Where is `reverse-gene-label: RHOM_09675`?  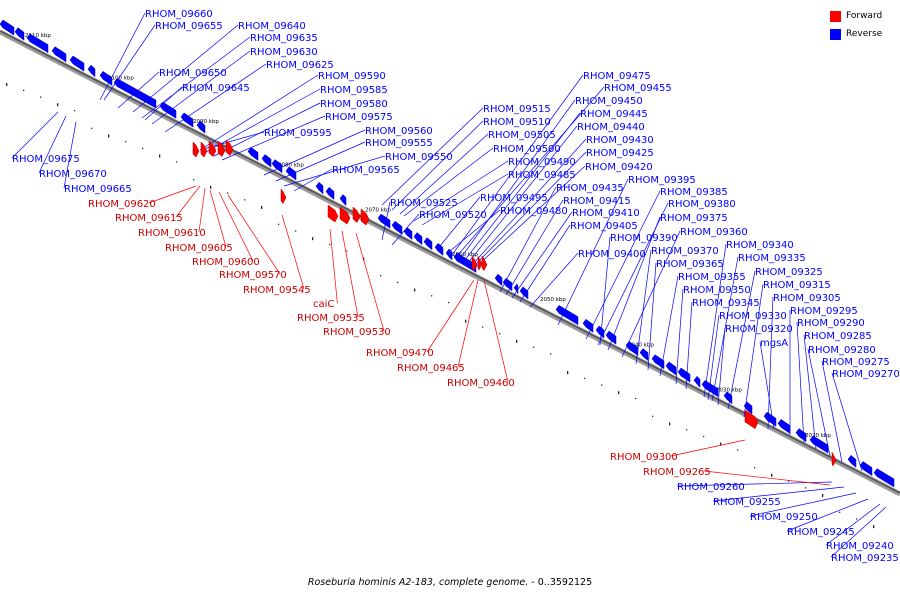 reverse-gene-label: RHOM_09675 is located at coordinates (46, 159).